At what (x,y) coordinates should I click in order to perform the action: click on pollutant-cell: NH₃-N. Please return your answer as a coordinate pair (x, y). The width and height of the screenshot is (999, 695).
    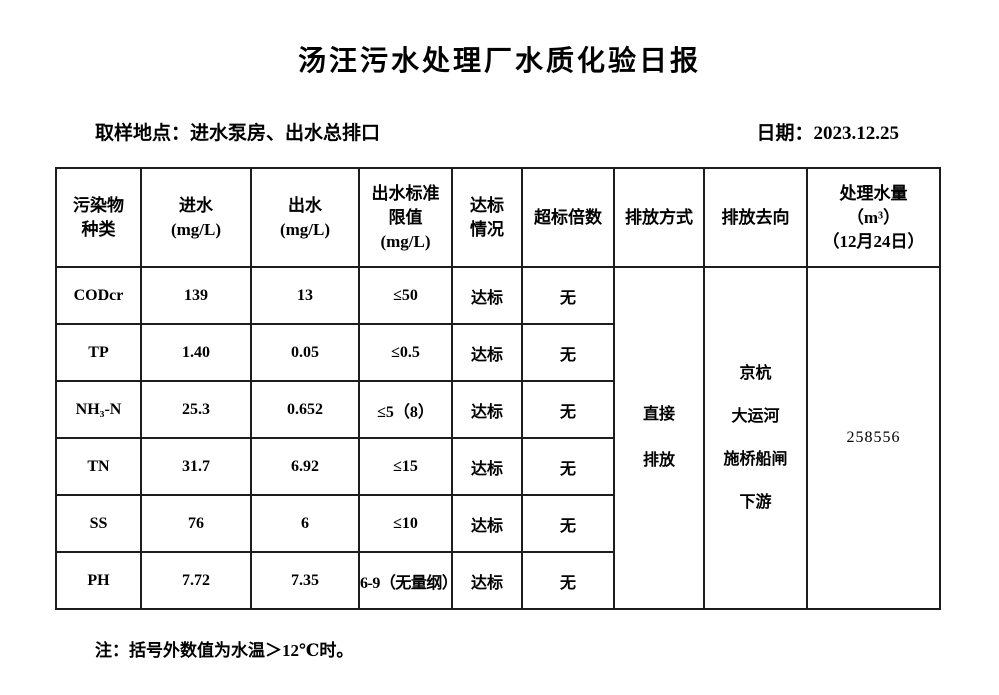
    Looking at the image, I should click on (98, 409).